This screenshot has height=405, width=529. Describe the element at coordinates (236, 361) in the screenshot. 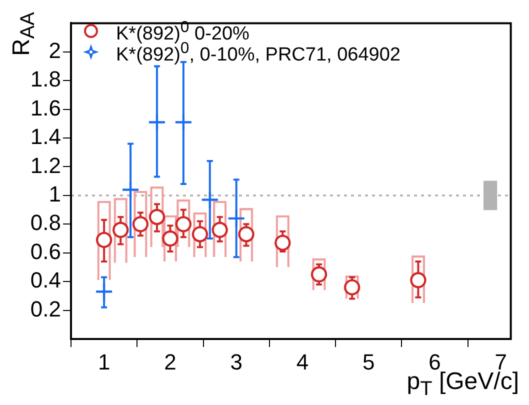

I see `x-tick-label: 3` at that location.